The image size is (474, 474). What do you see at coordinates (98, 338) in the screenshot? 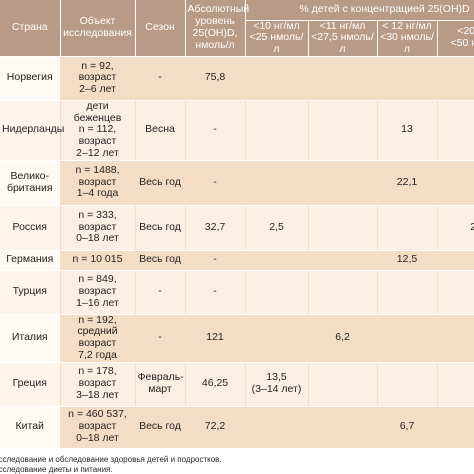
I see `cell-object: n = 192, средний возраст 7,2 года` at bounding box center [98, 338].